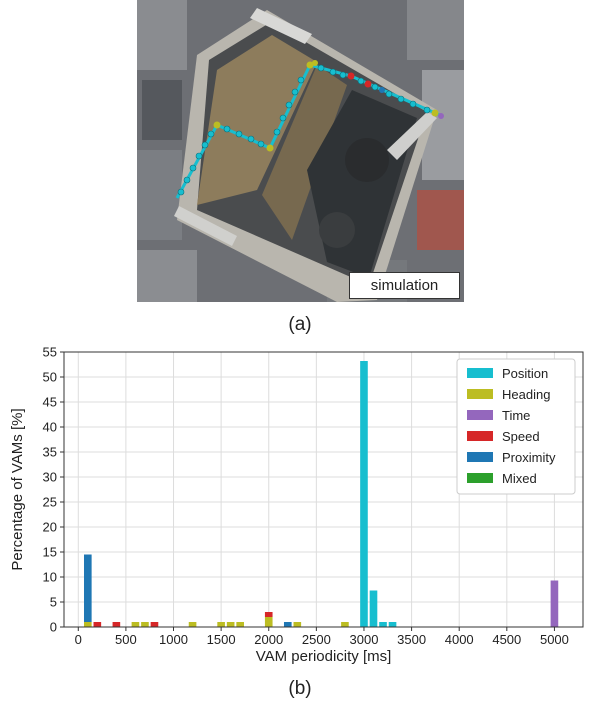 This screenshot has width=593, height=708. What do you see at coordinates (521, 436) in the screenshot?
I see `legend-label: Speed` at bounding box center [521, 436].